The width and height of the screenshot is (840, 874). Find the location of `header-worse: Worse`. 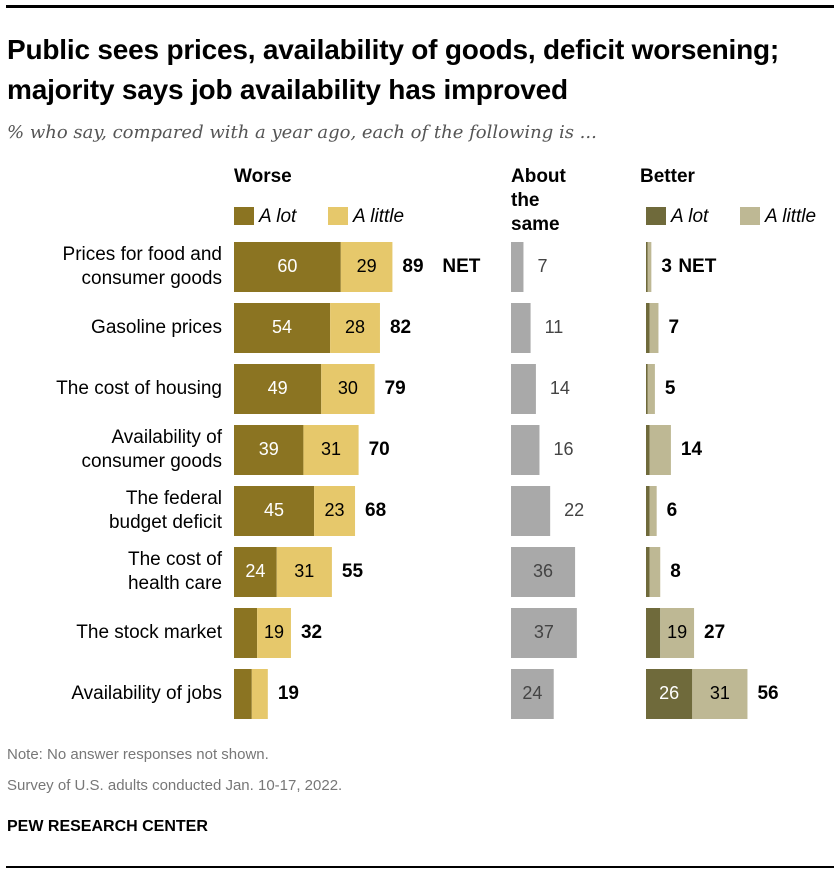

header-worse: Worse is located at coordinates (263, 176).